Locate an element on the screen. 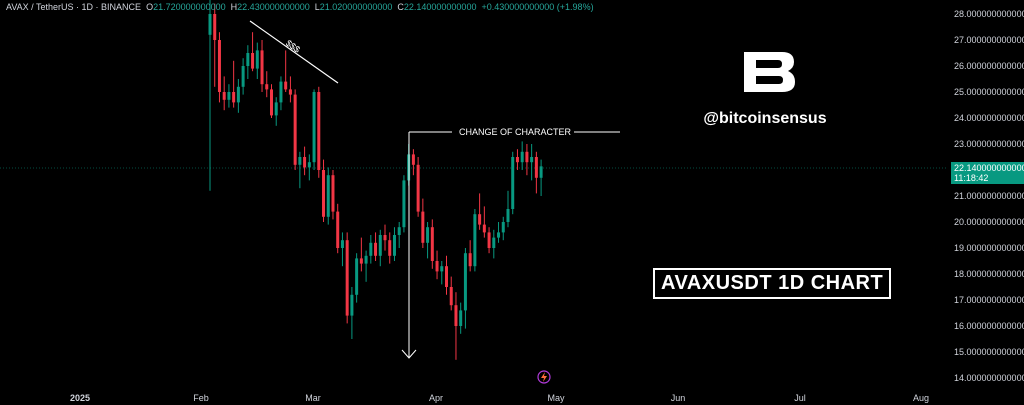  last-price-value: 22.140000000000 is located at coordinates (989, 168).